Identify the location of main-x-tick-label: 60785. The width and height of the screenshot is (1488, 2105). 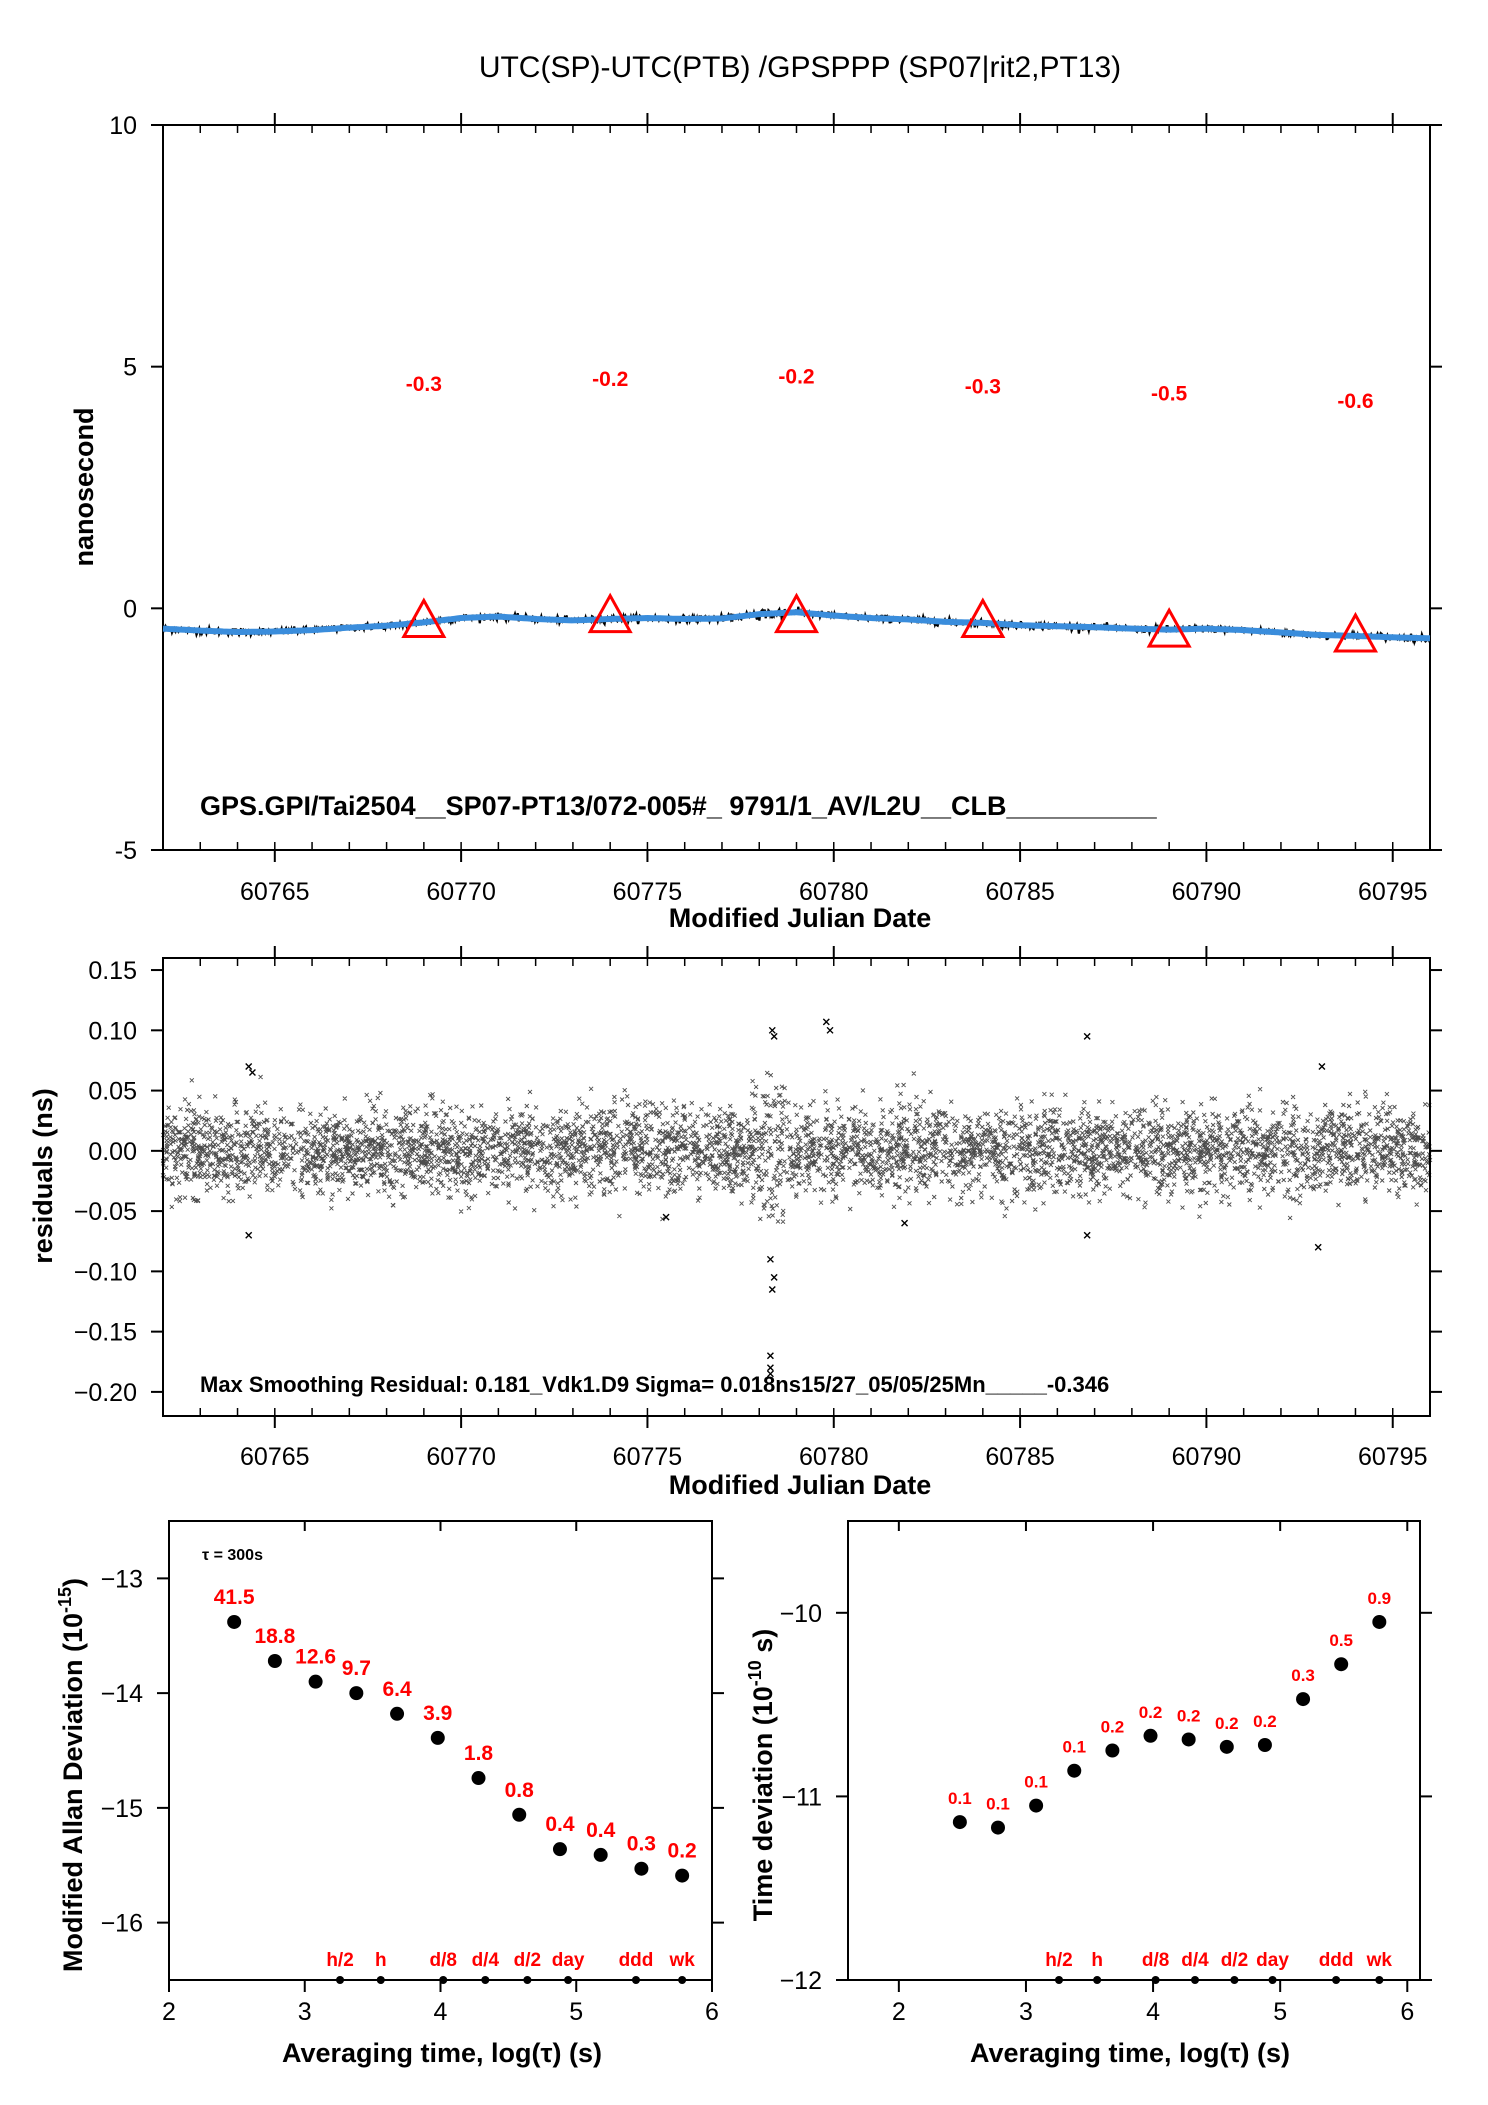
(1020, 892).